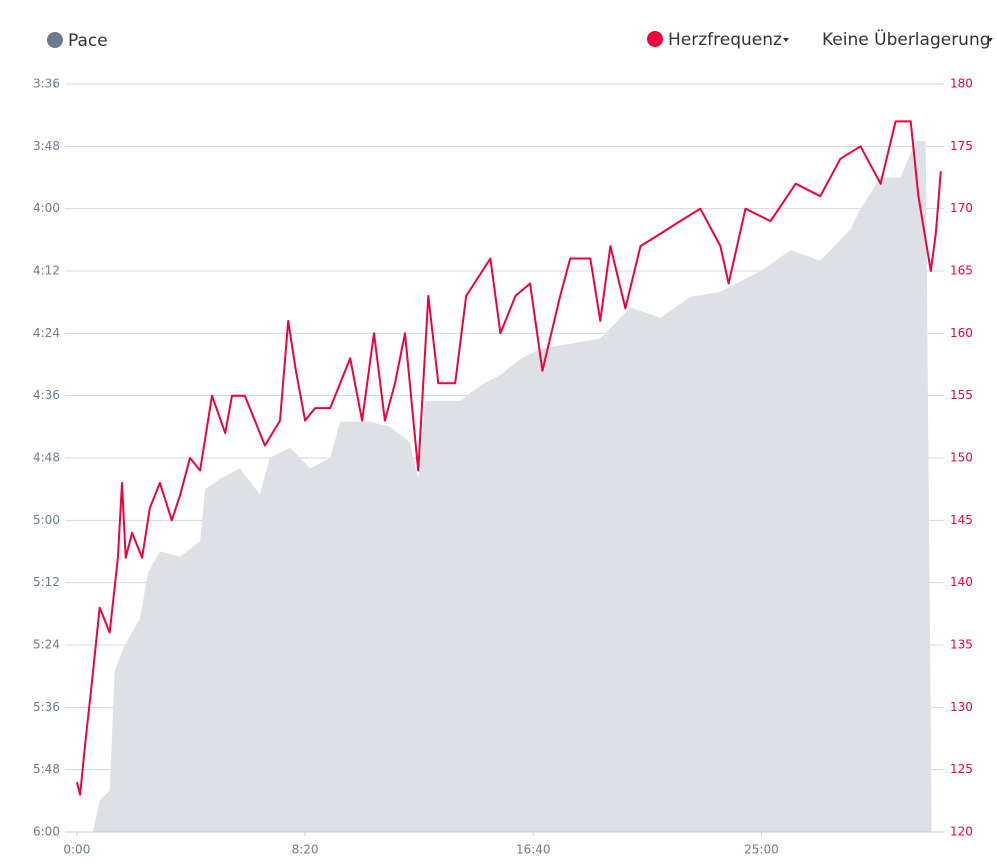  What do you see at coordinates (761, 850) in the screenshot?
I see `x-tick-label: 25:00` at bounding box center [761, 850].